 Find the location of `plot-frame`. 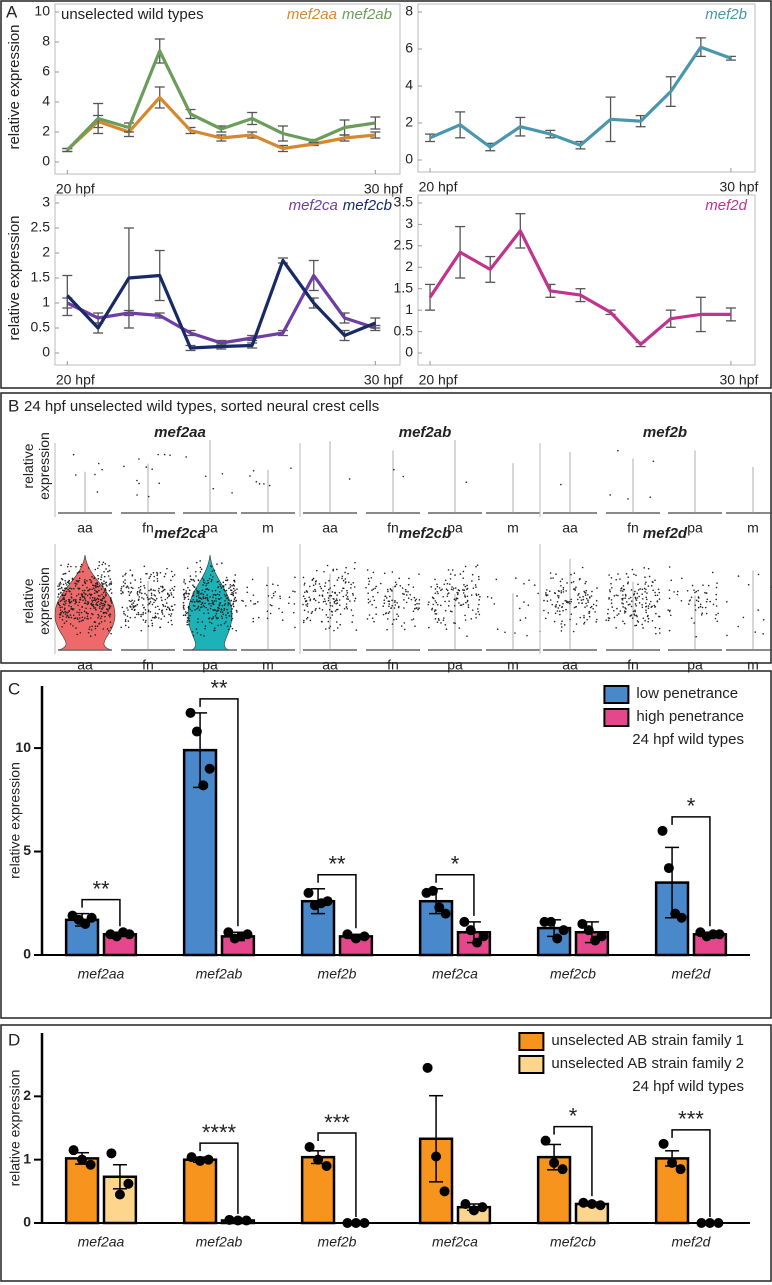

plot-frame is located at coordinates (586, 88).